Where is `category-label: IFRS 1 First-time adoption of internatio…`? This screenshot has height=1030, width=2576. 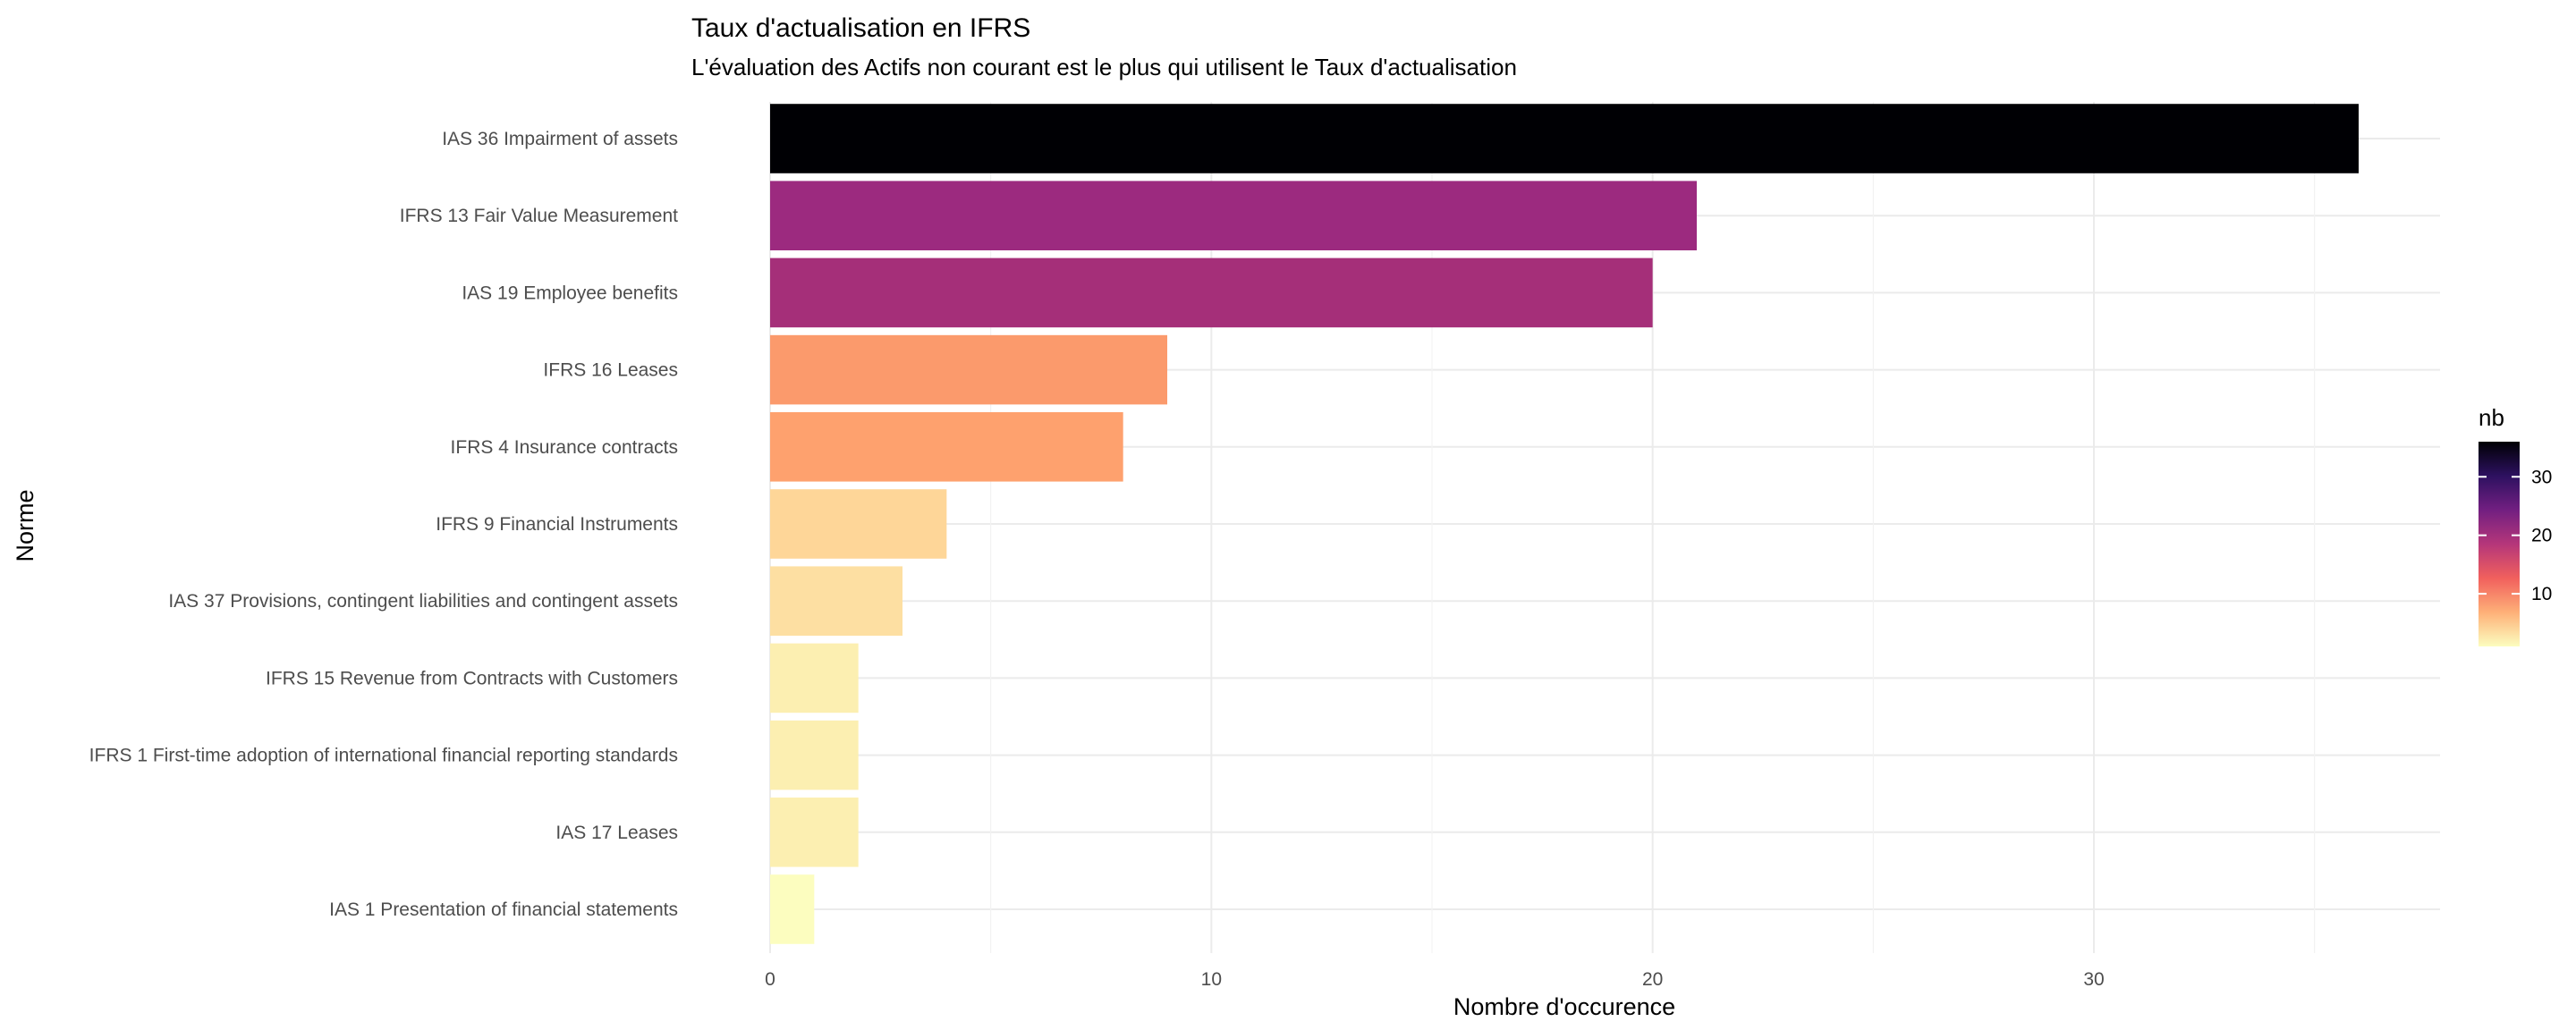 category-label: IFRS 1 First-time adoption of internatio… is located at coordinates (383, 756).